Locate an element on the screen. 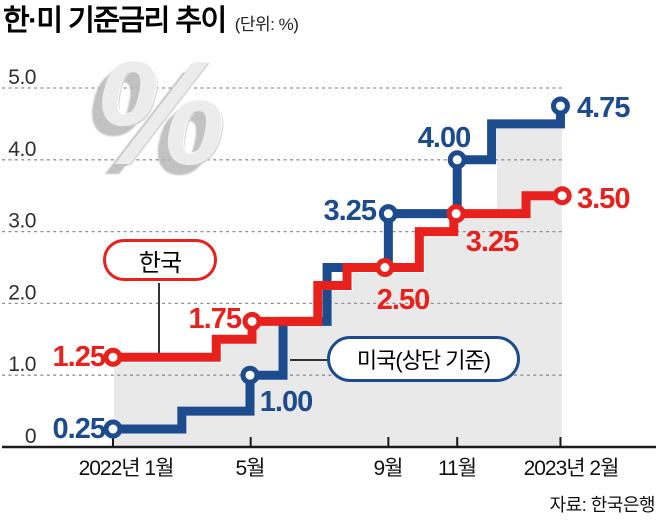  x-axis-label: 11월 is located at coordinates (457, 468).